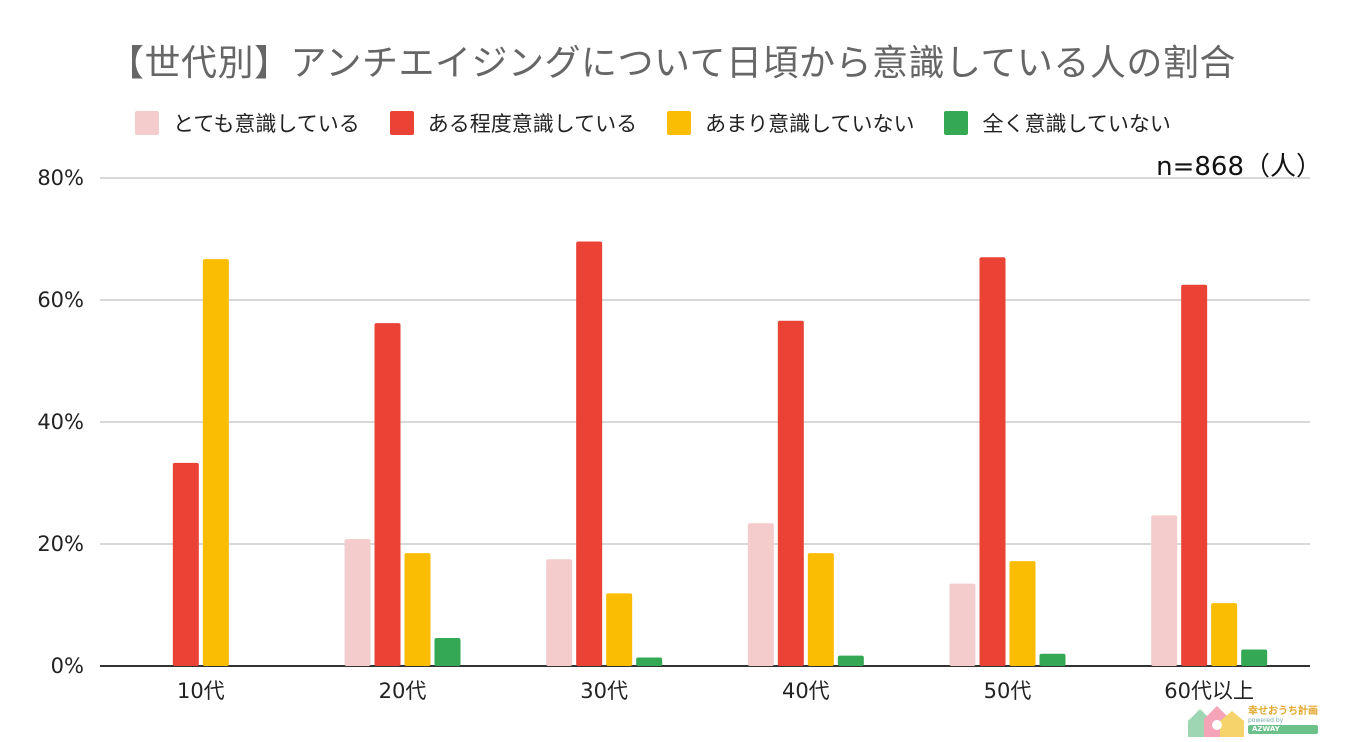 Image resolution: width=1346 pixels, height=742 pixels. I want to click on x-tick-label: 20代, so click(403, 691).